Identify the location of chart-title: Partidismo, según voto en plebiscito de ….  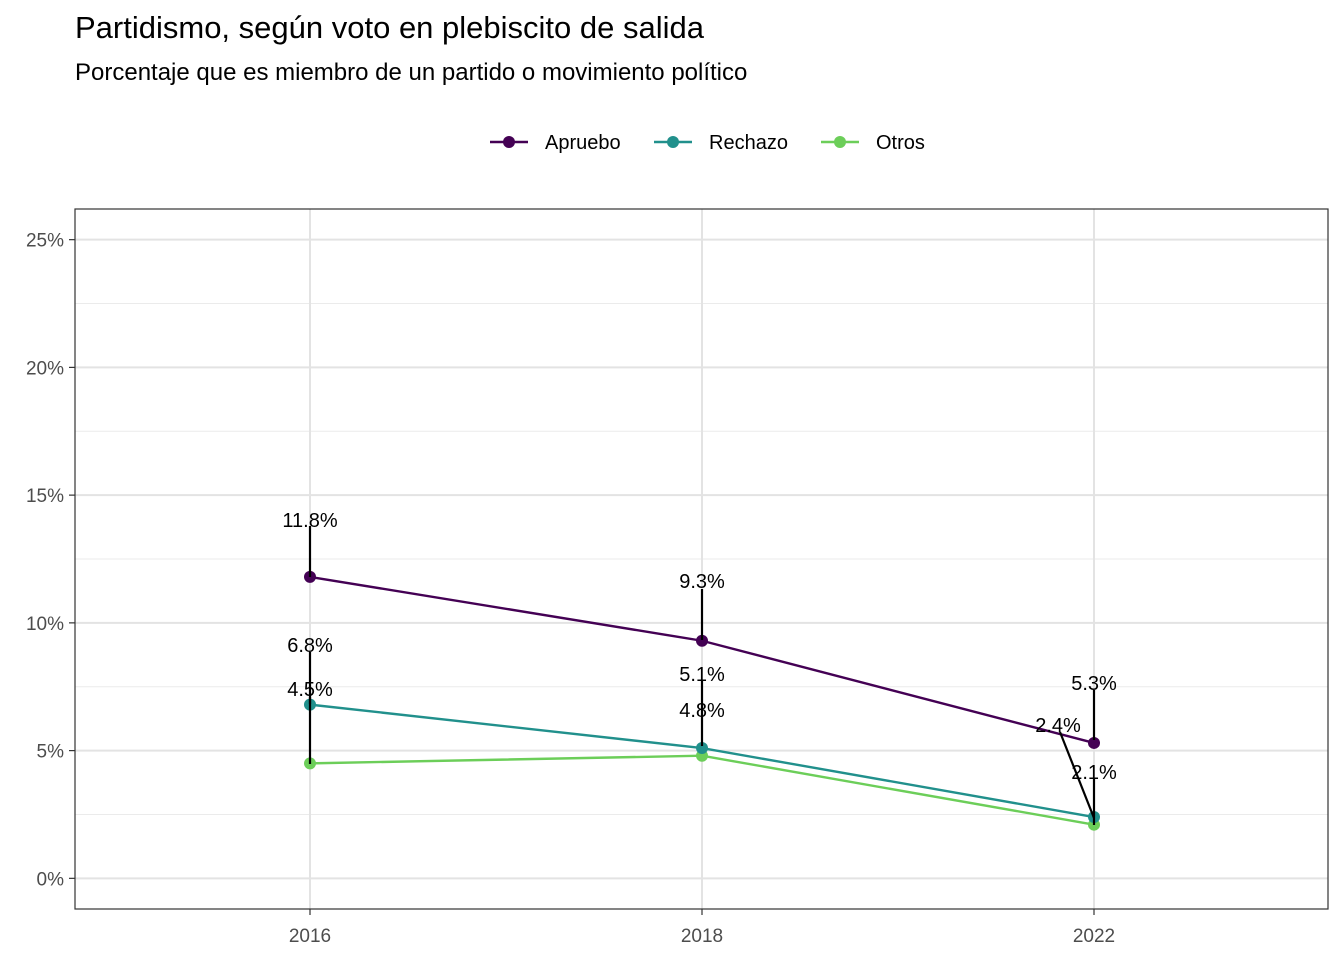
(389, 27).